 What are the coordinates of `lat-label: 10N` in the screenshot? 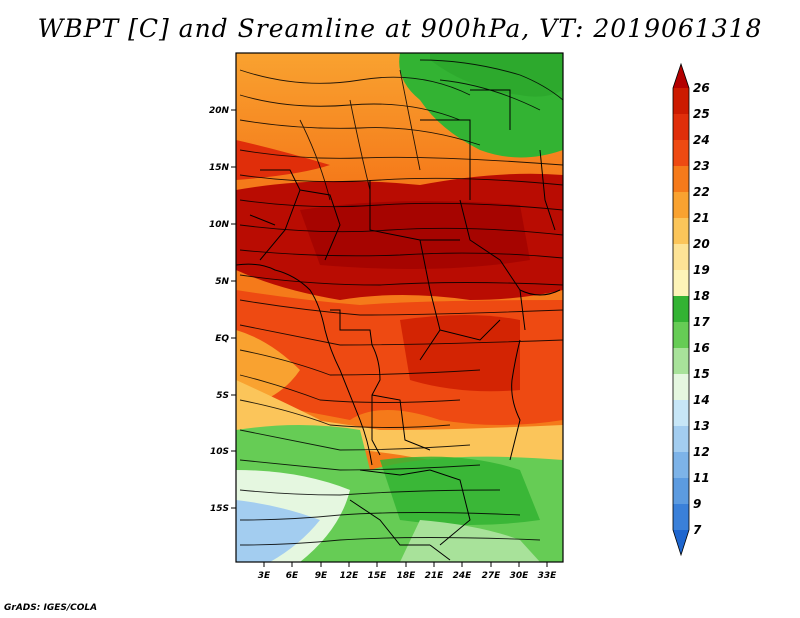 It's located at (219, 225).